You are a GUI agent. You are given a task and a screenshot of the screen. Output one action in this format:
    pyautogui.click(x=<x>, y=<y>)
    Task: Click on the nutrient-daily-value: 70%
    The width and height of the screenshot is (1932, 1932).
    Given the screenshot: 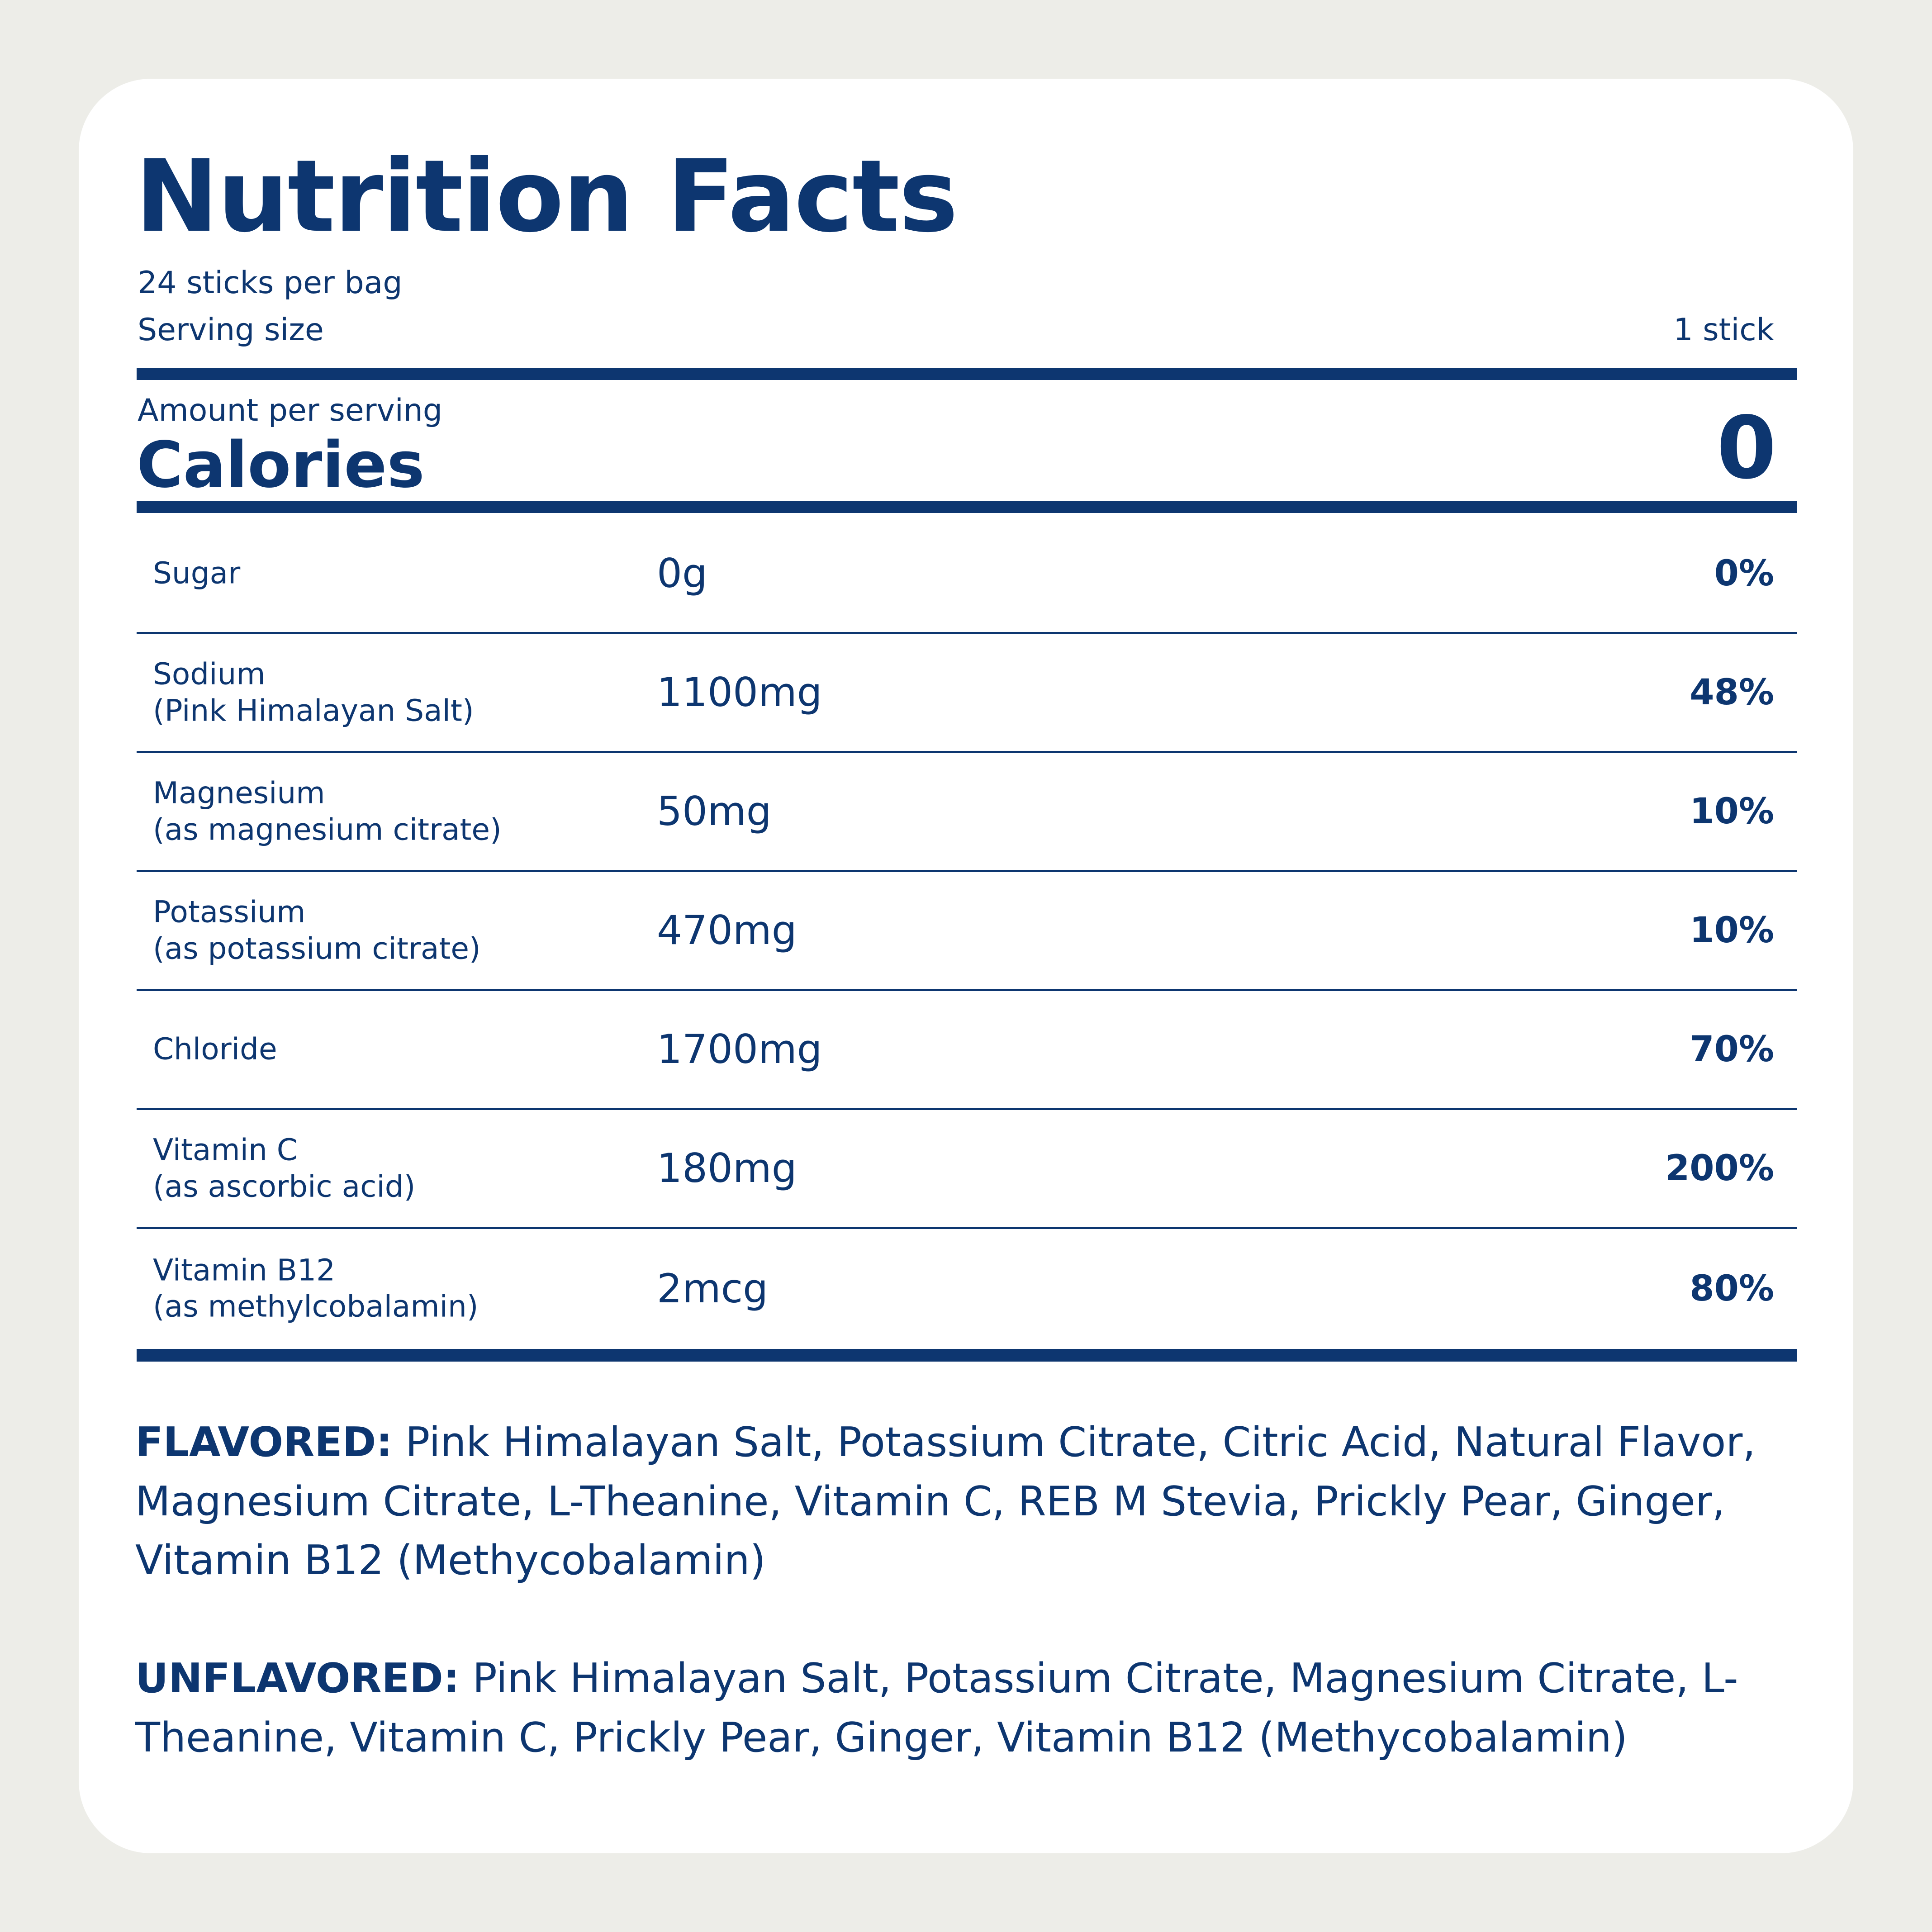 What is the action you would take?
    pyautogui.click(x=1732, y=1049)
    